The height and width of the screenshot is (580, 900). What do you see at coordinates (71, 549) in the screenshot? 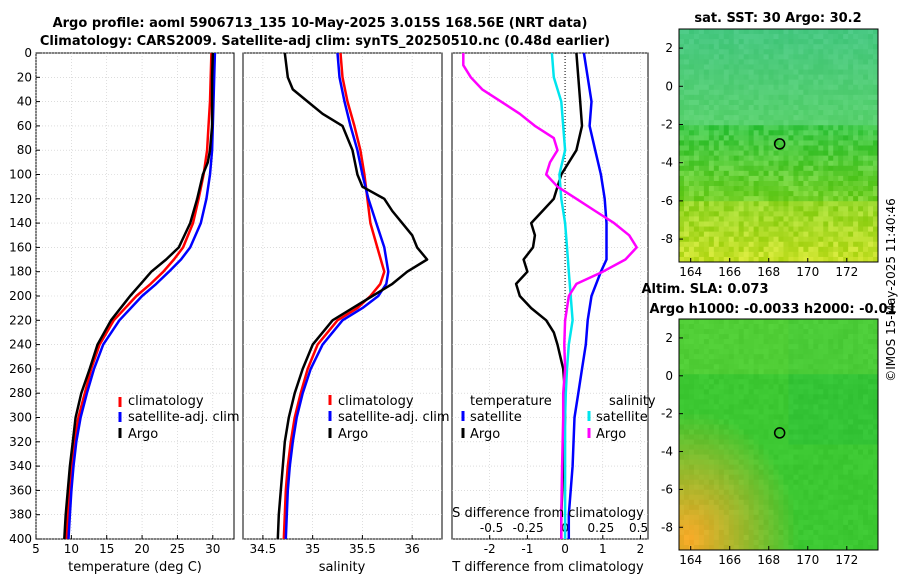
I see `x-tick-label: 10` at bounding box center [71, 549].